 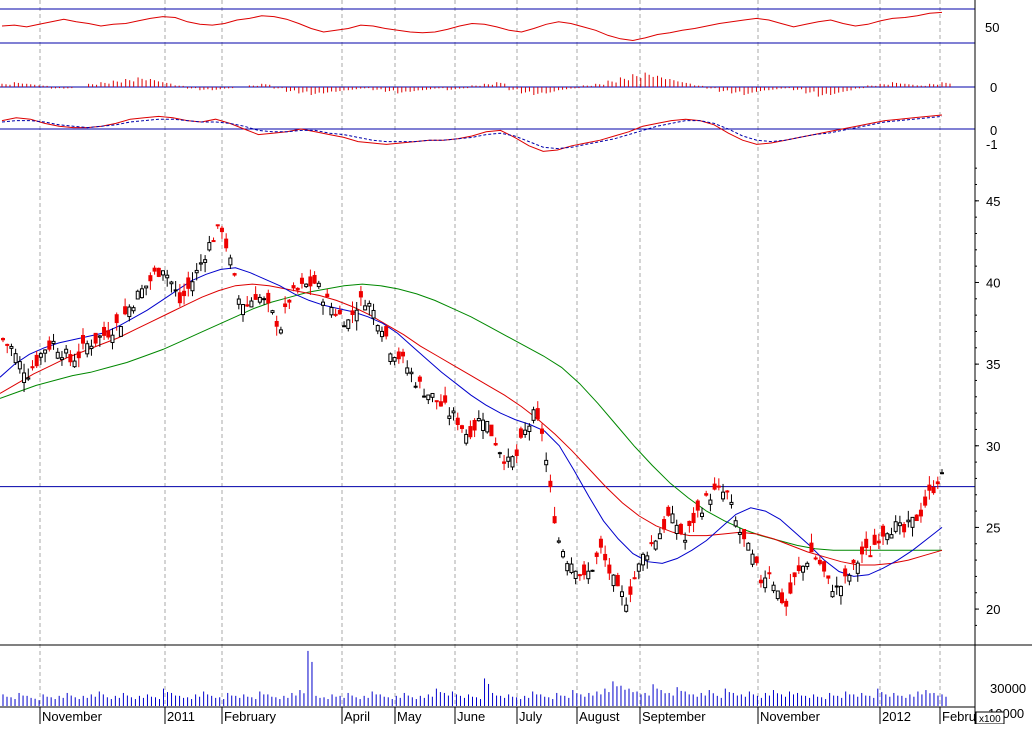 I want to click on rsi-tick-label: 50, so click(x=992, y=27).